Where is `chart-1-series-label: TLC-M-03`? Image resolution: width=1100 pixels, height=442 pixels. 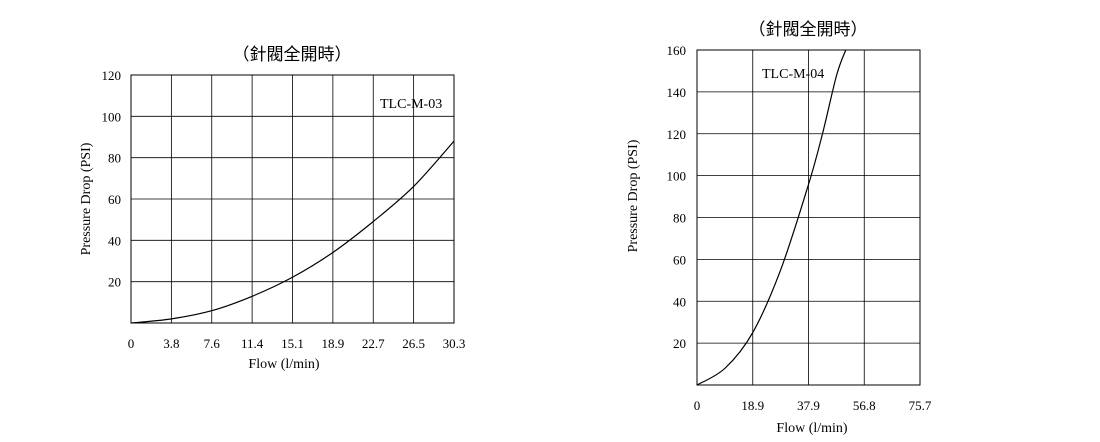
chart-1-series-label: TLC-M-03 is located at coordinates (411, 104).